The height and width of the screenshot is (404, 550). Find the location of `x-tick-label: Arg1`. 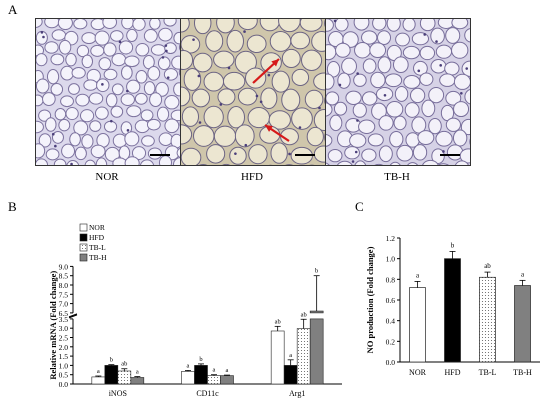

x-tick-label: Arg1 is located at coordinates (297, 393).